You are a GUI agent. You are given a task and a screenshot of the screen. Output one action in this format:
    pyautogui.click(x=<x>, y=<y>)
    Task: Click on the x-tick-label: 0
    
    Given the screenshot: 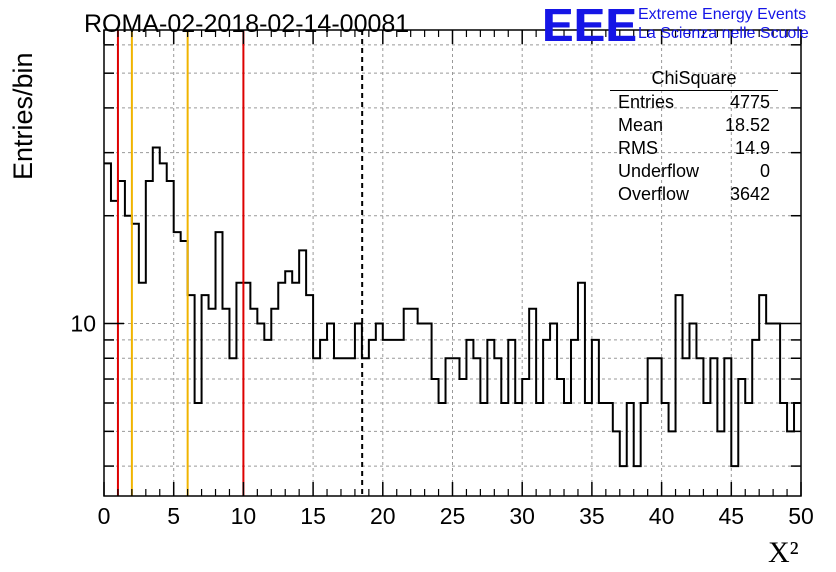 What is the action you would take?
    pyautogui.click(x=104, y=516)
    